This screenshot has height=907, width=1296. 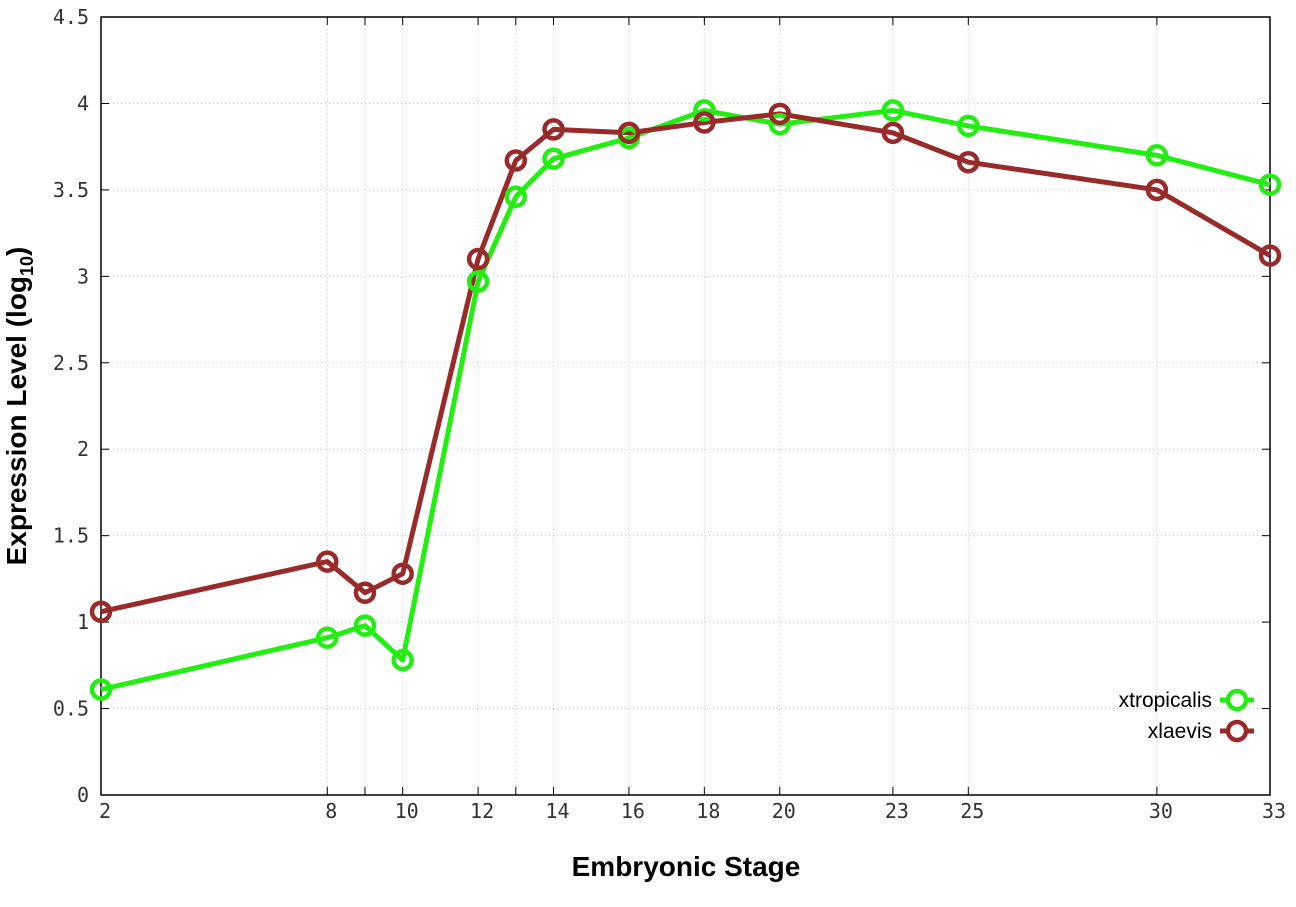 I want to click on y-tick-label: 0, so click(x=83, y=795).